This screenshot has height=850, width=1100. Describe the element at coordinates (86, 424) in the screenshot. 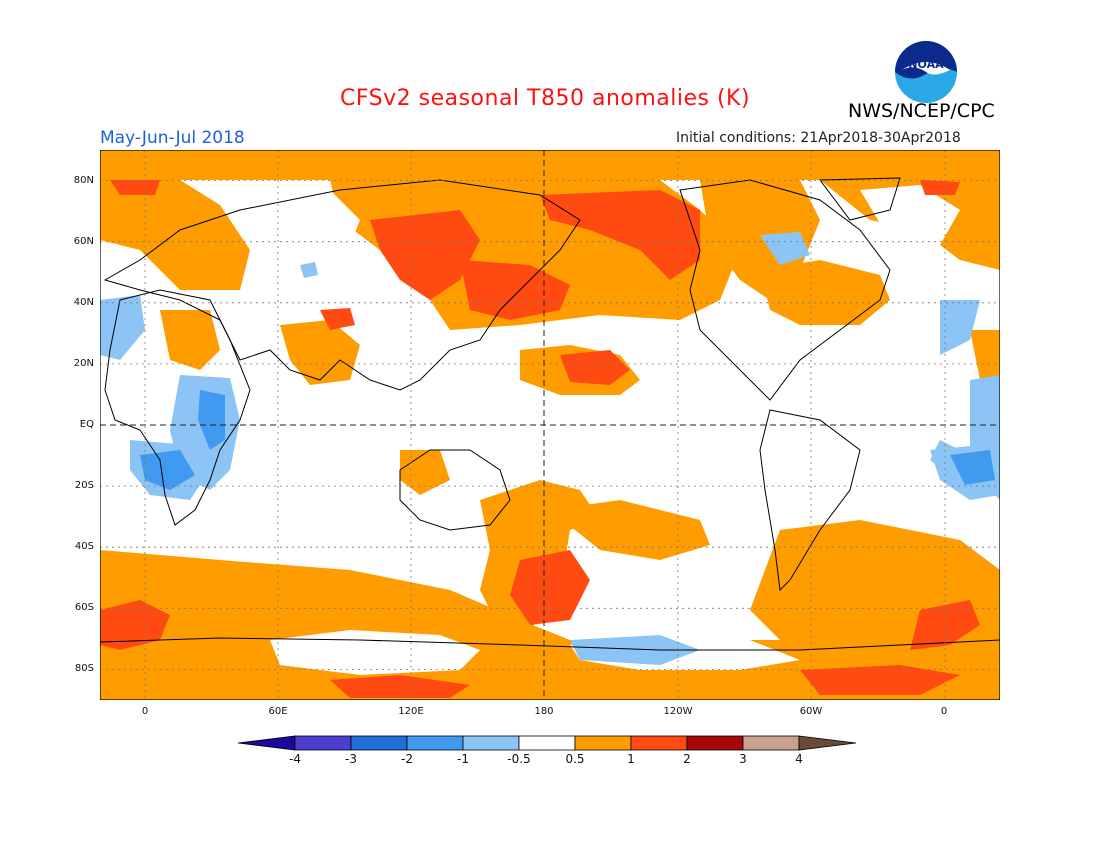

I see `lat-label: EQ` at that location.